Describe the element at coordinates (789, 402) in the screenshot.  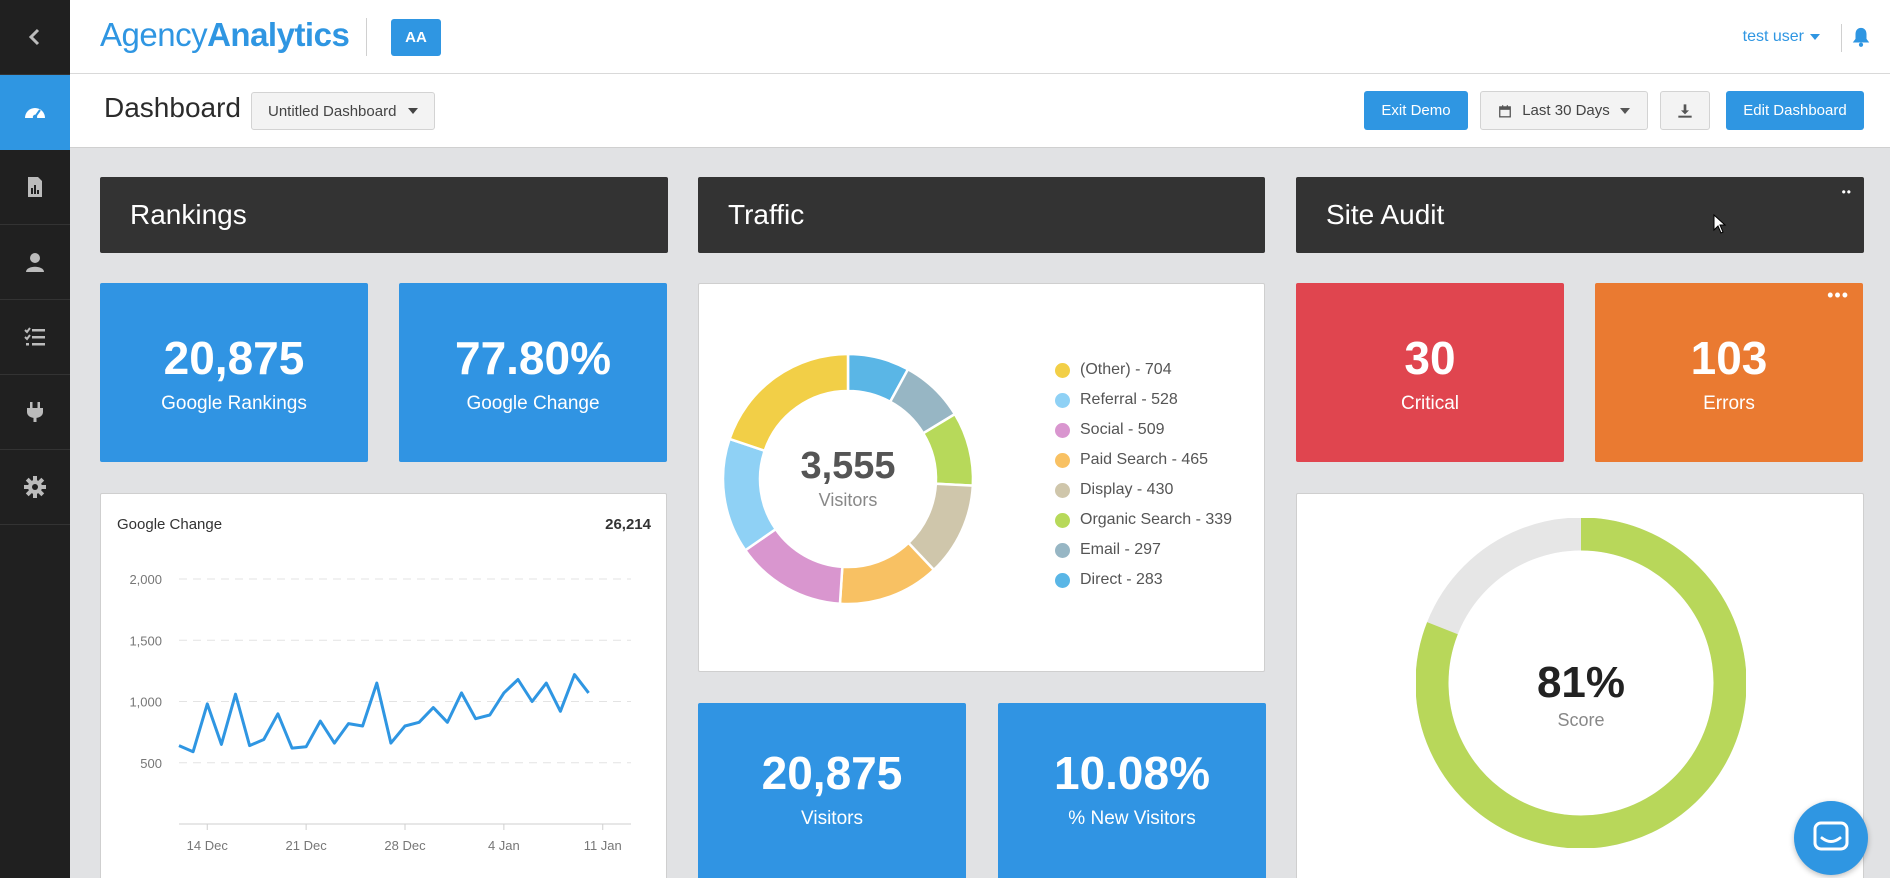
I see `donut-slice` at that location.